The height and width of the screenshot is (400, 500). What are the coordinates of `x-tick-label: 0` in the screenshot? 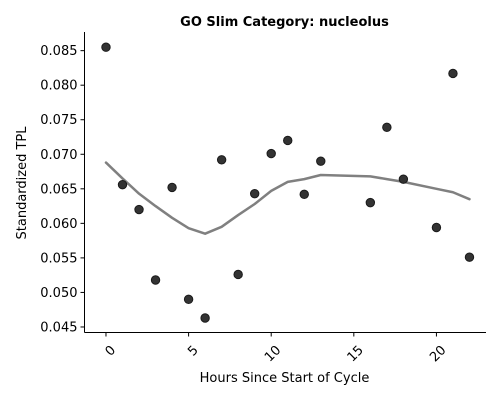 It's located at (111, 351).